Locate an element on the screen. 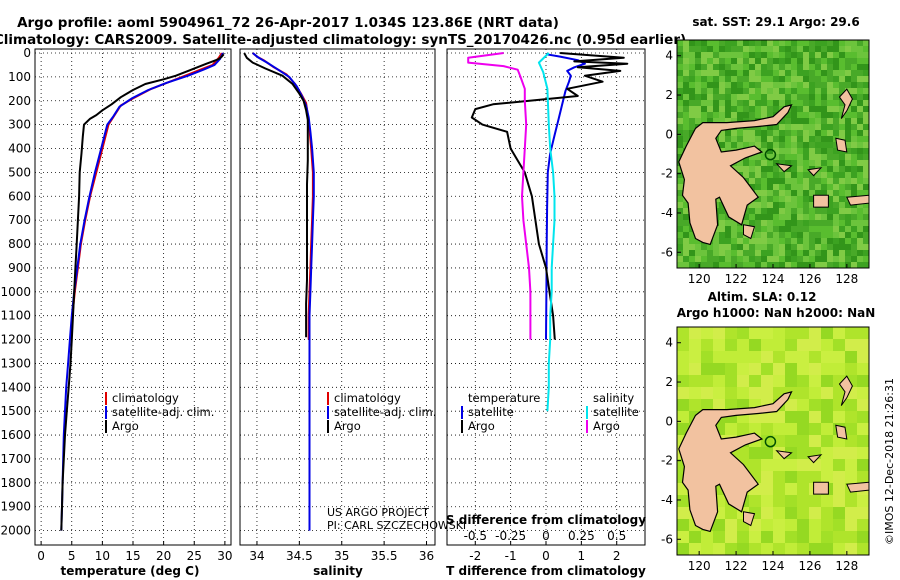  map-y-tick-label: 4 is located at coordinates (669, 56).